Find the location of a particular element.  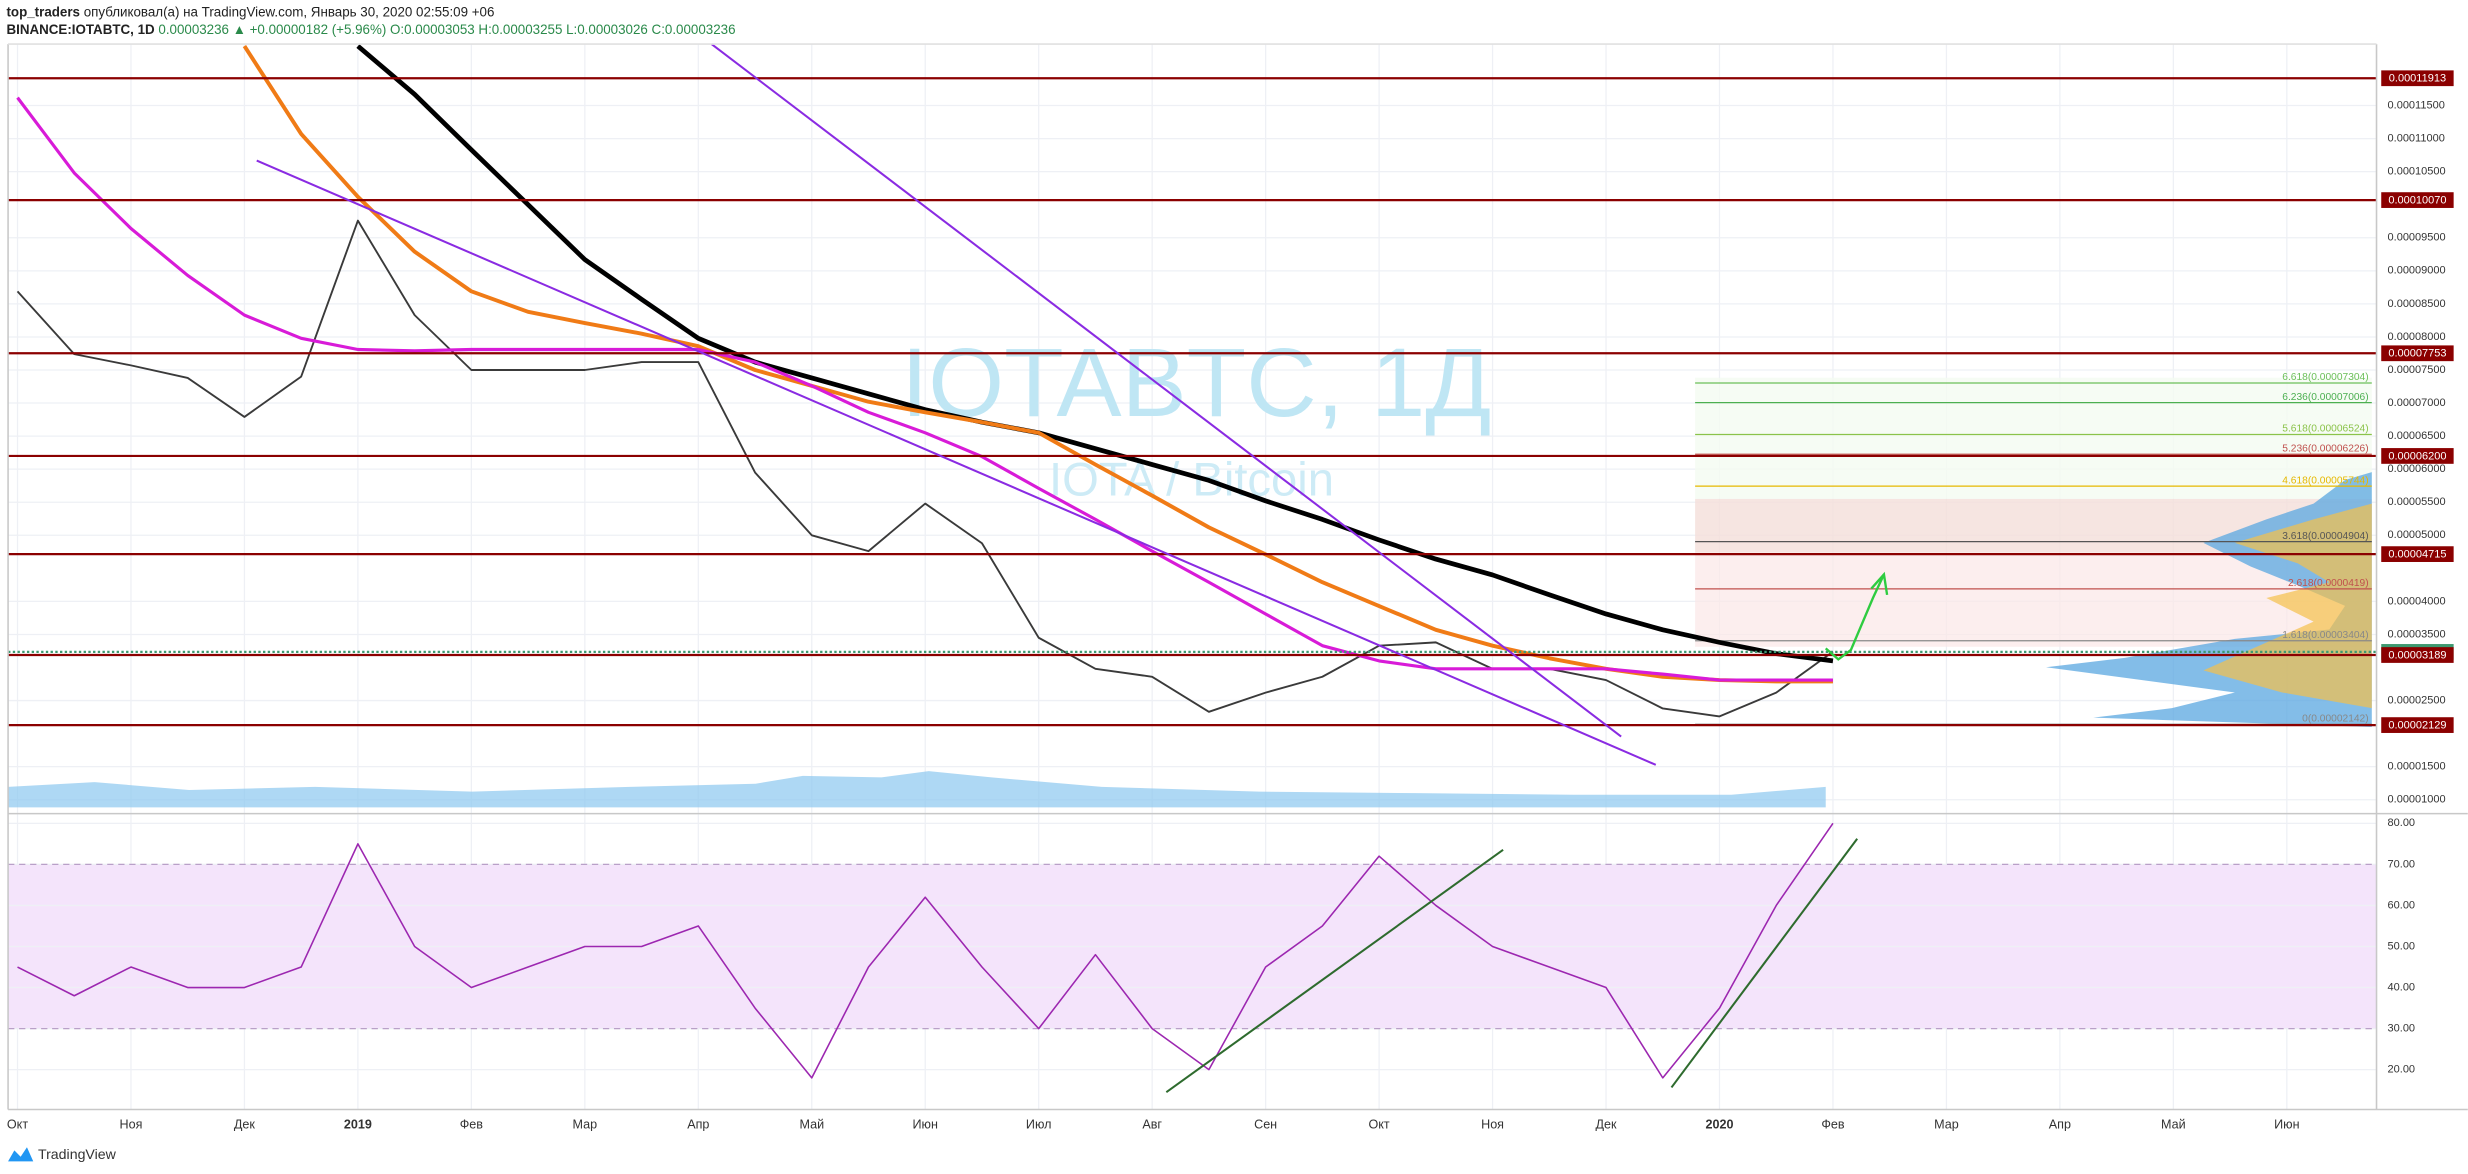

watermark: IOTABTC, 1Д is located at coordinates (1196, 382).